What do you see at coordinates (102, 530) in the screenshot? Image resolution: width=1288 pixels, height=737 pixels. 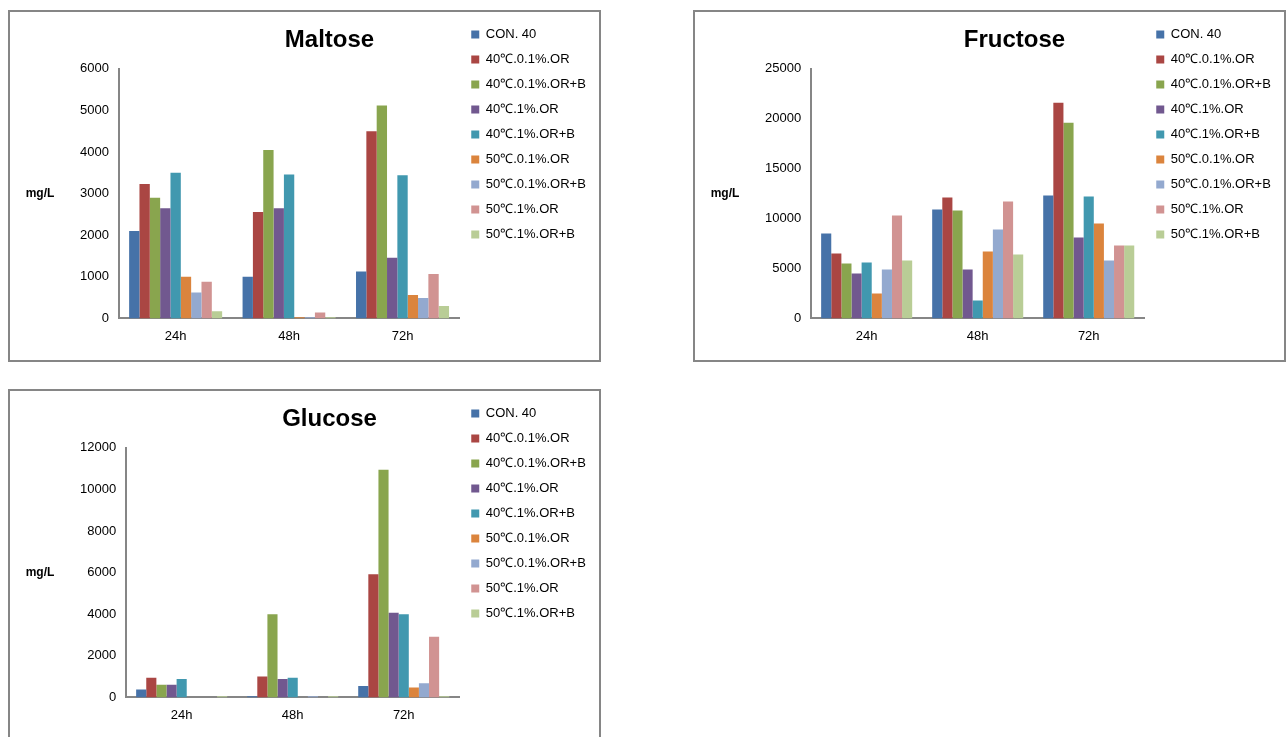 I see `y-tick-label: 8000` at bounding box center [102, 530].